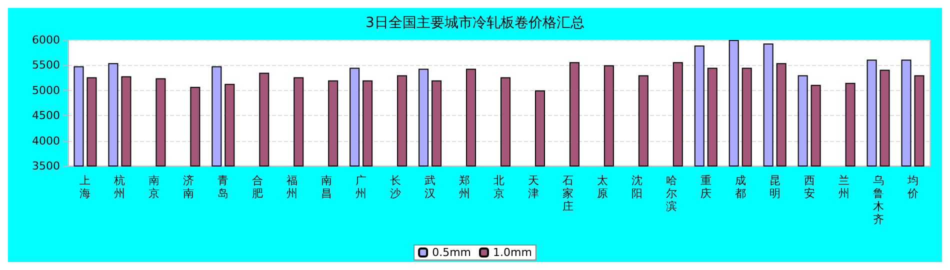 The height and width of the screenshot is (270, 950). What do you see at coordinates (292, 187) in the screenshot?
I see `x-tick-label: 福州` at bounding box center [292, 187].